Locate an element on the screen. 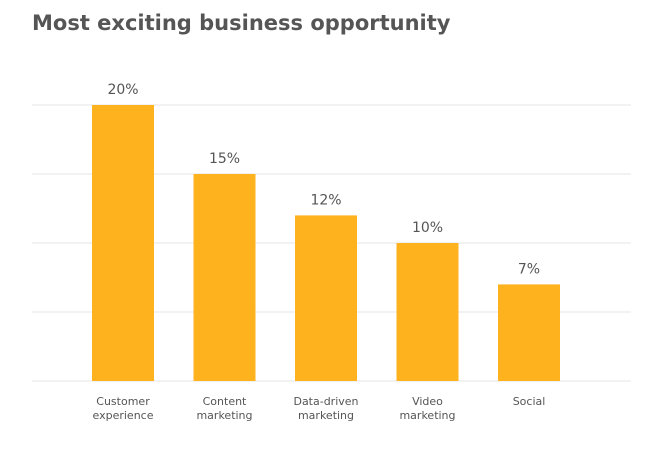  x-tick-label: Video marketing is located at coordinates (427, 408).